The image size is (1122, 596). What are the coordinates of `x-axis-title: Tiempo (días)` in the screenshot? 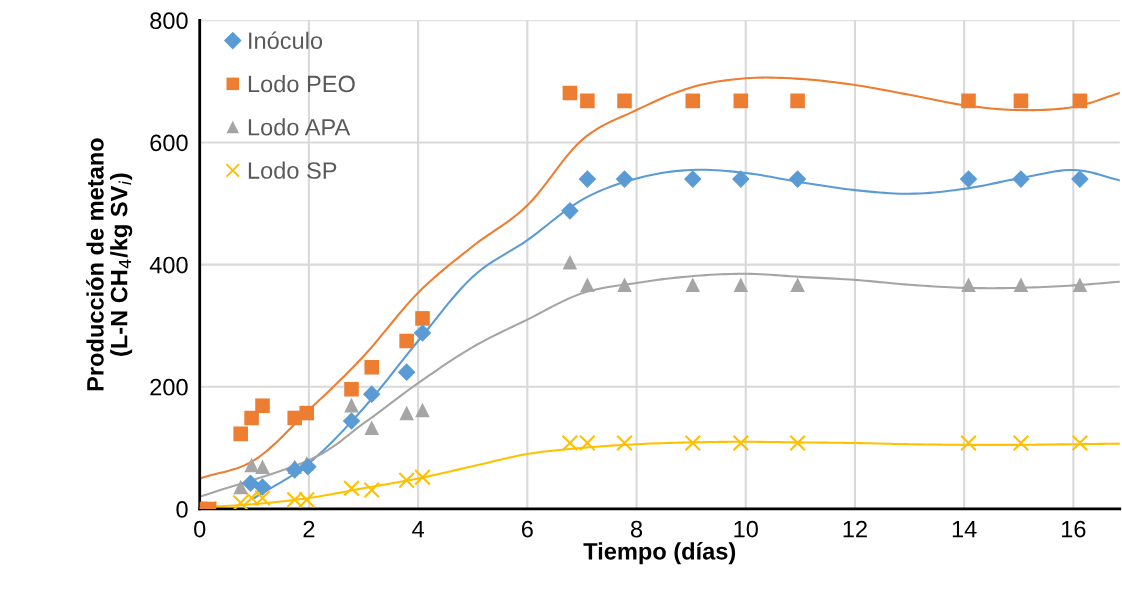 It's located at (659, 553).